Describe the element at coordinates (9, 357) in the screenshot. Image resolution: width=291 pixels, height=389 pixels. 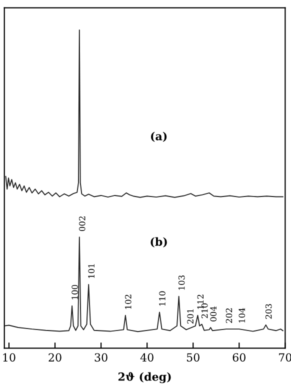
I see `x-tick-label: 10` at that location.